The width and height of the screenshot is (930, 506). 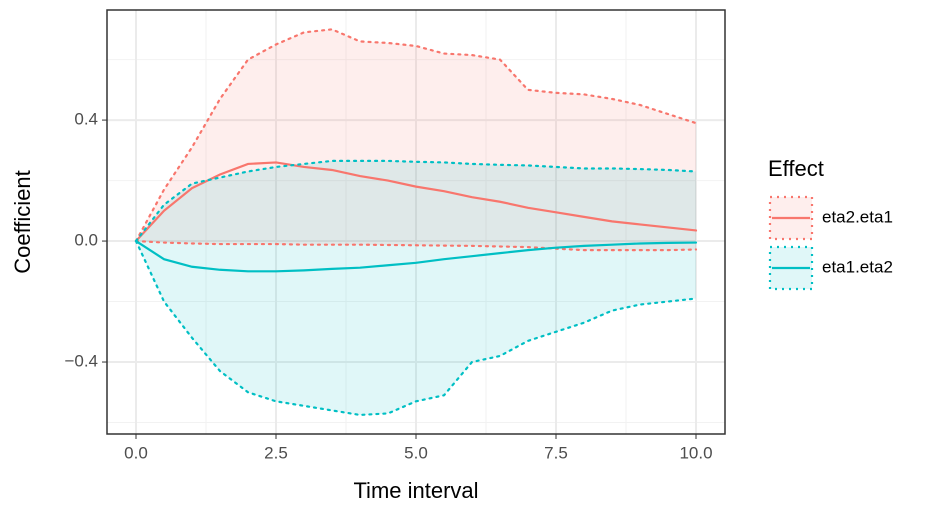 I want to click on y-tick-label: −0.4, so click(x=81, y=361).